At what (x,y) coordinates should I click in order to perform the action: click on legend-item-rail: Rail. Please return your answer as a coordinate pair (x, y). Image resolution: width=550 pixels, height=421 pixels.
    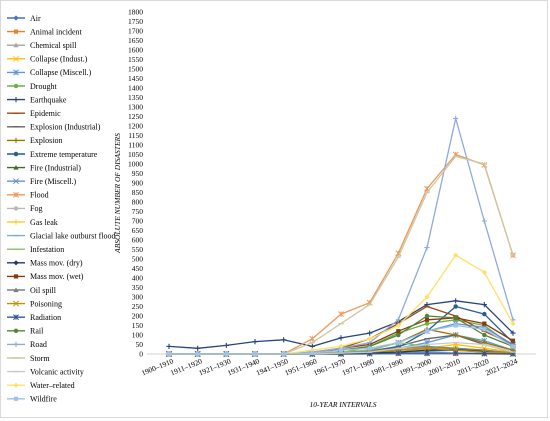
    Looking at the image, I should click on (25, 331).